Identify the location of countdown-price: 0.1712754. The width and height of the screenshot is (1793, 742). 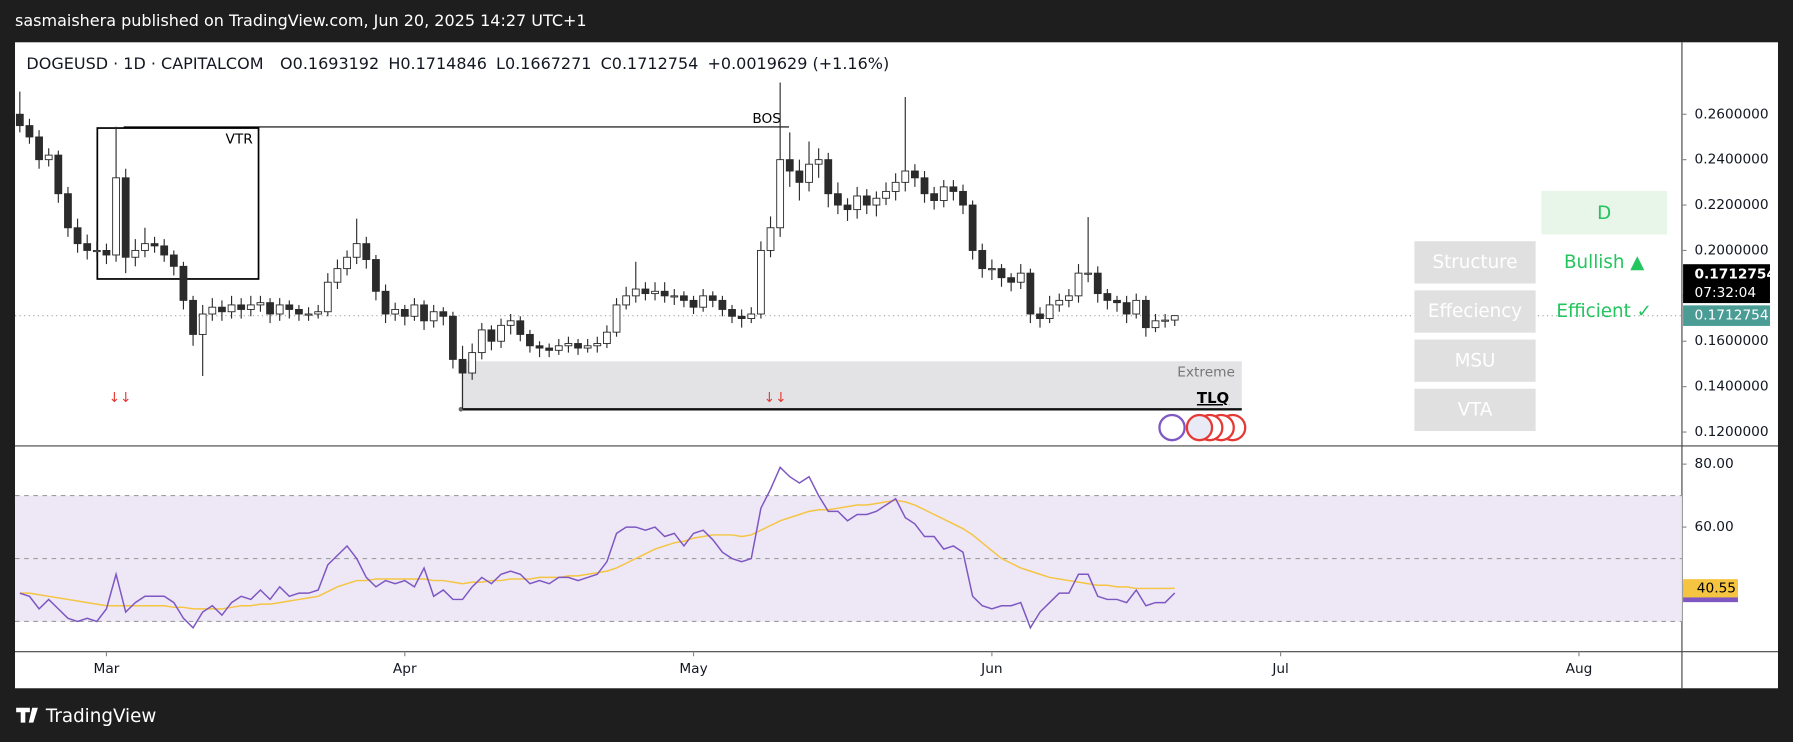
(1735, 274).